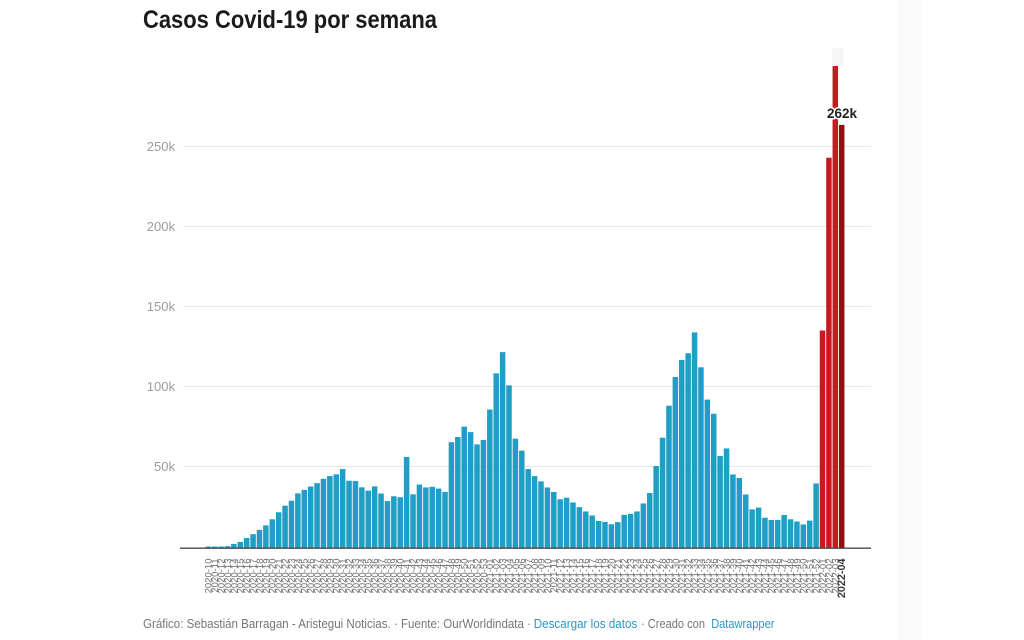 This screenshot has width=1024, height=640. What do you see at coordinates (753, 576) in the screenshot?
I see `svg-text: 2021-42` at bounding box center [753, 576].